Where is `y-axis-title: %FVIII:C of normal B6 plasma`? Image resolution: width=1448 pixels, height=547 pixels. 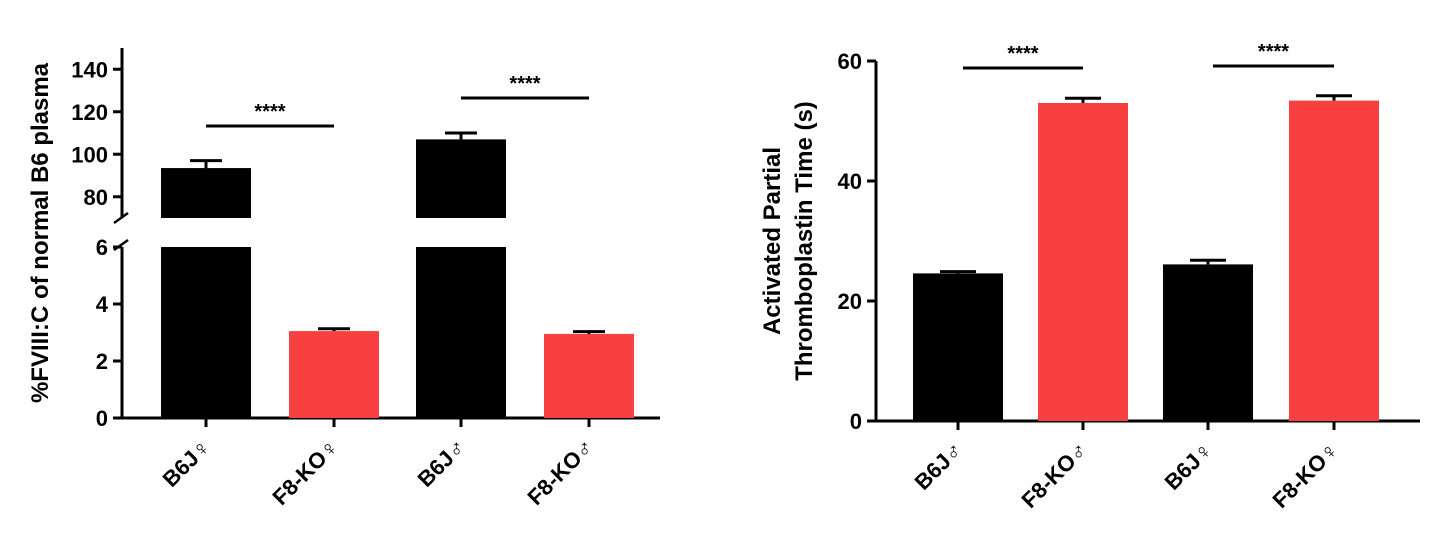
y-axis-title: %FVIII:C of normal B6 plasma is located at coordinates (40, 232).